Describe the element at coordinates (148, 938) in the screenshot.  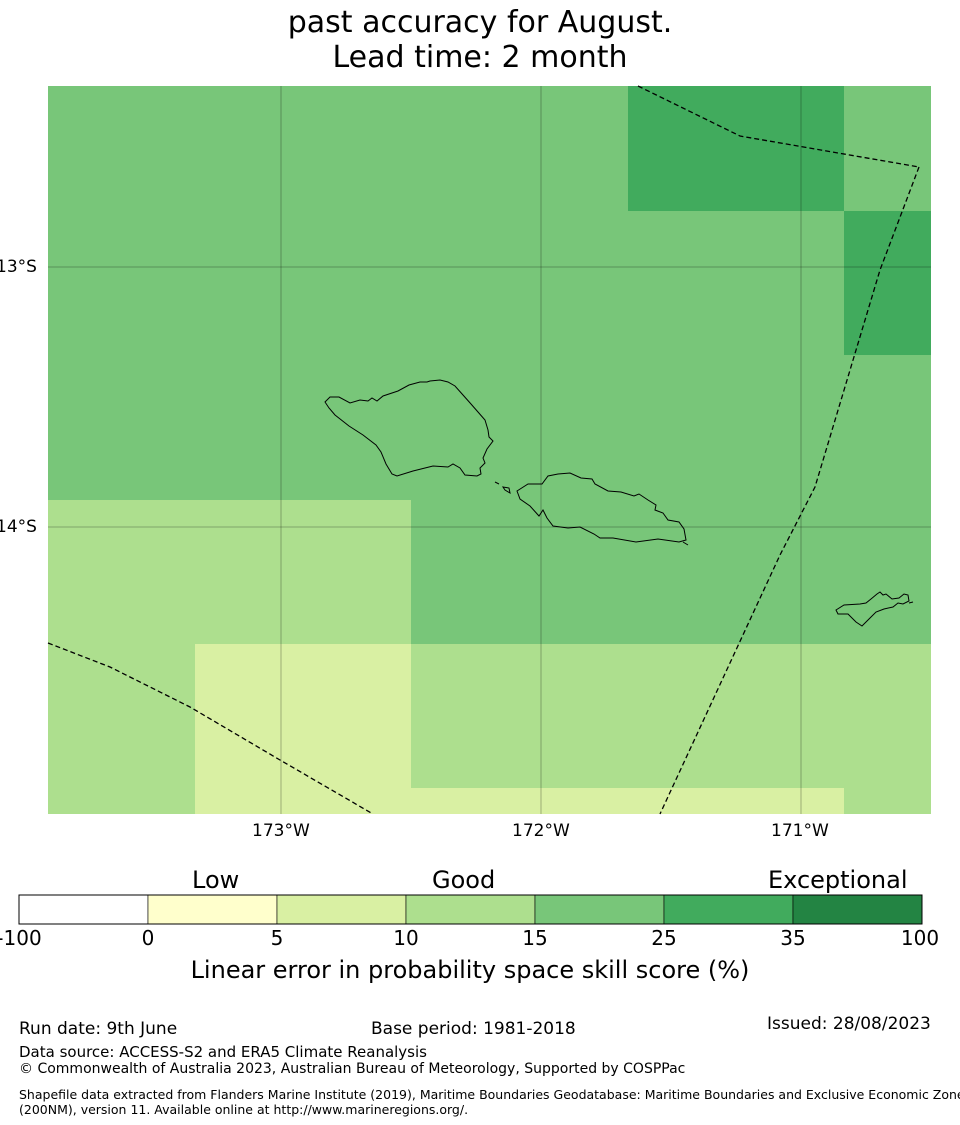
I see `colorbar-tick: 0` at that location.